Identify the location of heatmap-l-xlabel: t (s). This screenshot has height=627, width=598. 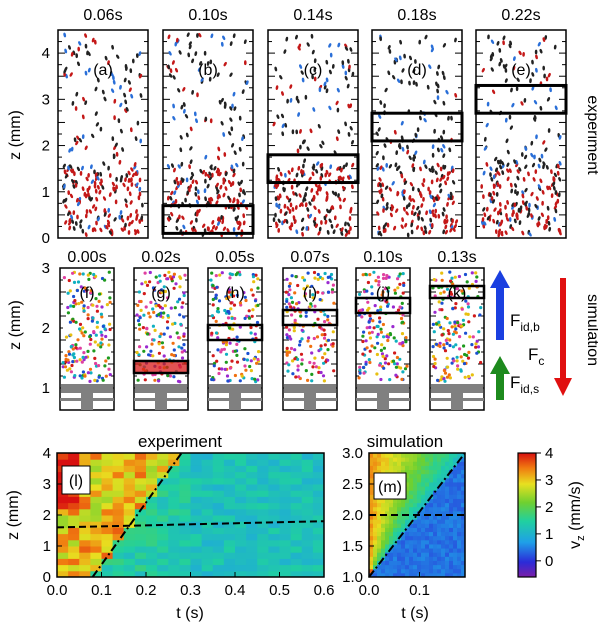
(190, 613).